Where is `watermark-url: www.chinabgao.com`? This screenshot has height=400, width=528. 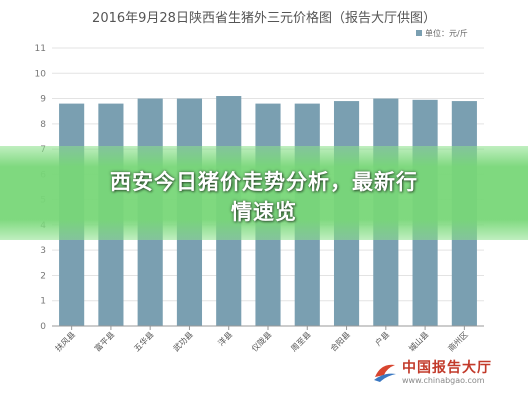 watermark-url: www.chinabgao.com is located at coordinates (443, 380).